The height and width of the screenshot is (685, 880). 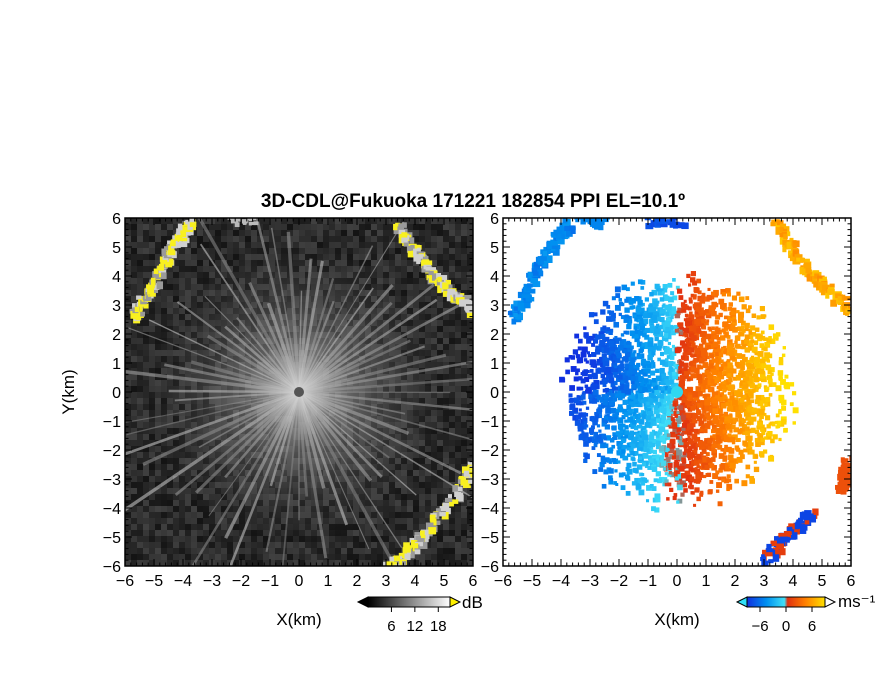 What do you see at coordinates (112, 451) in the screenshot?
I see `y-tick-label: −2` at bounding box center [112, 451].